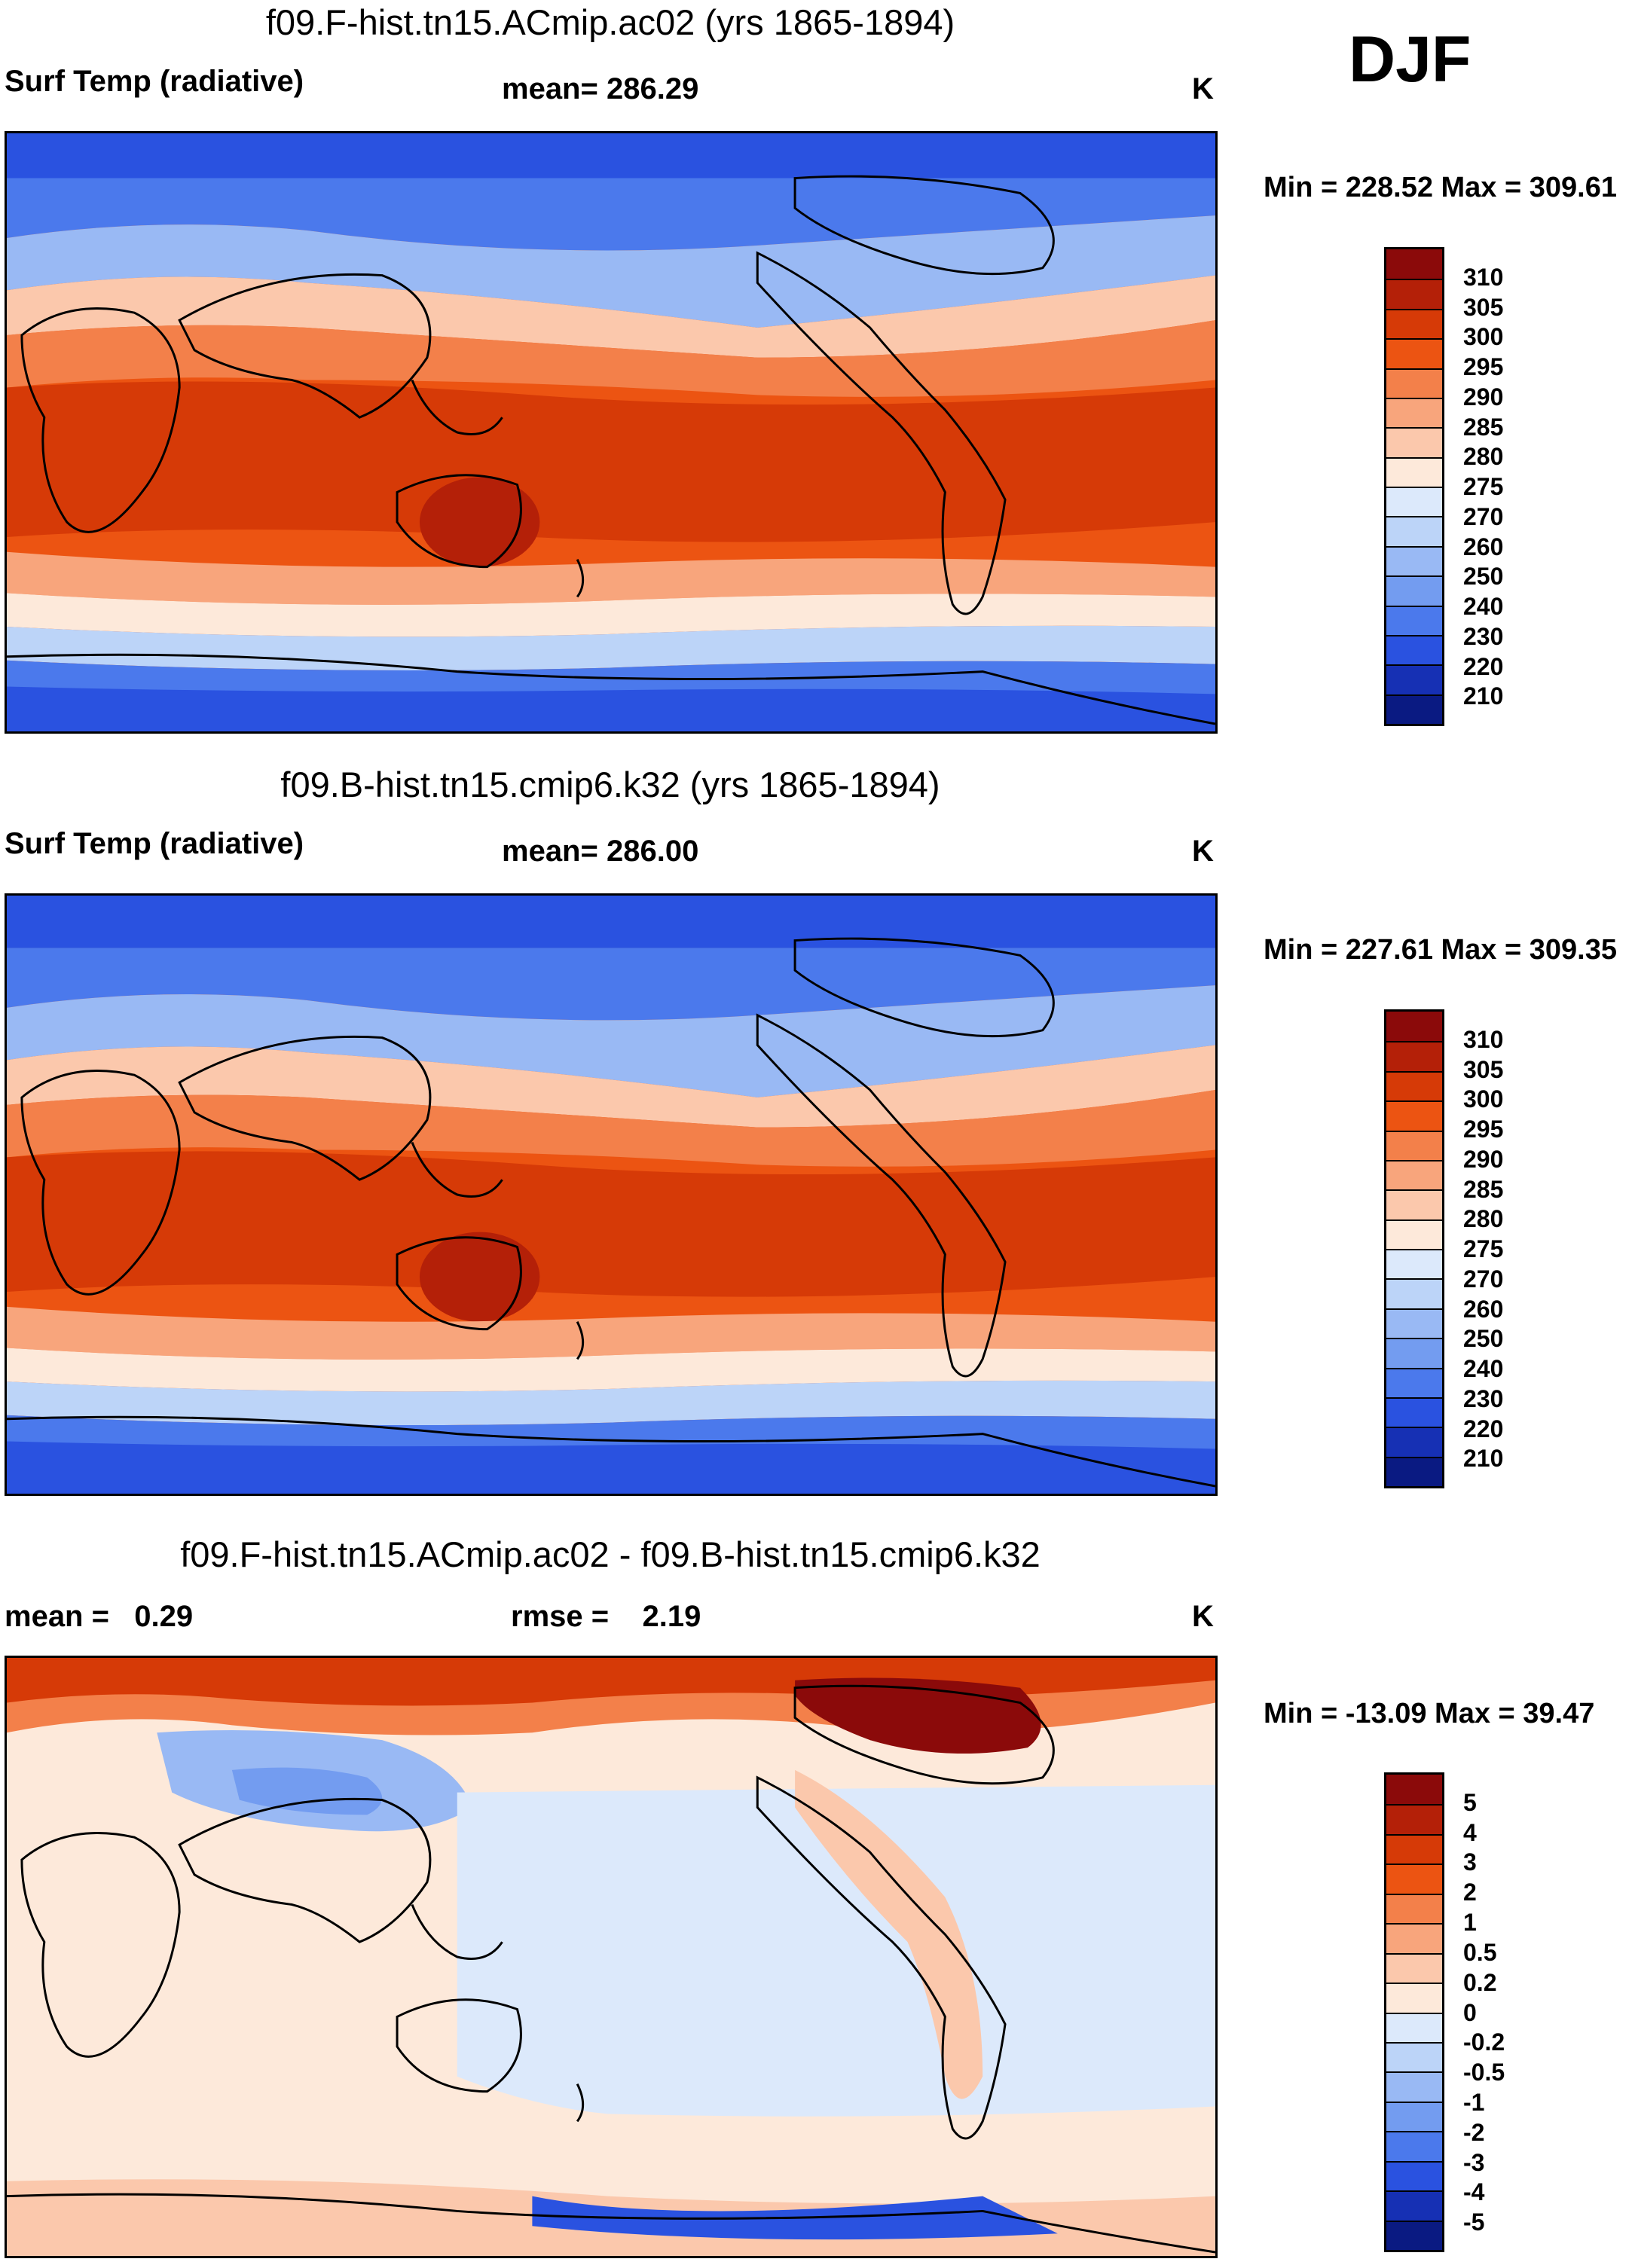 The image size is (1635, 2268). Describe the element at coordinates (155, 81) in the screenshot. I see `panel1-variable: Surf Temp (radiative)` at that location.